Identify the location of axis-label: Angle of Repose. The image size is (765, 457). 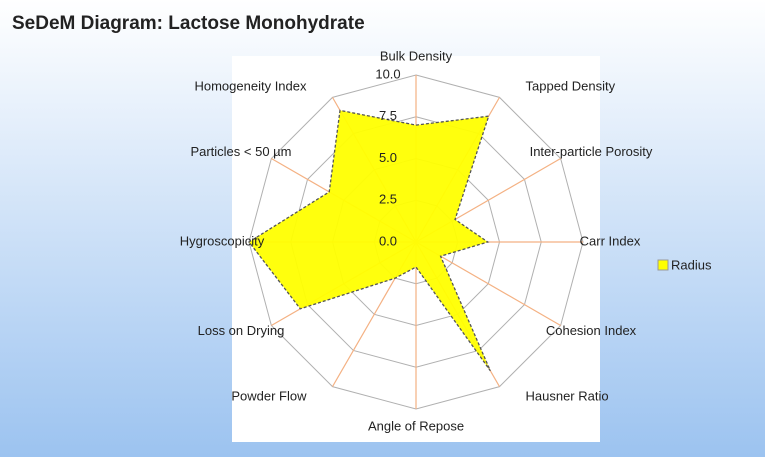
(416, 425).